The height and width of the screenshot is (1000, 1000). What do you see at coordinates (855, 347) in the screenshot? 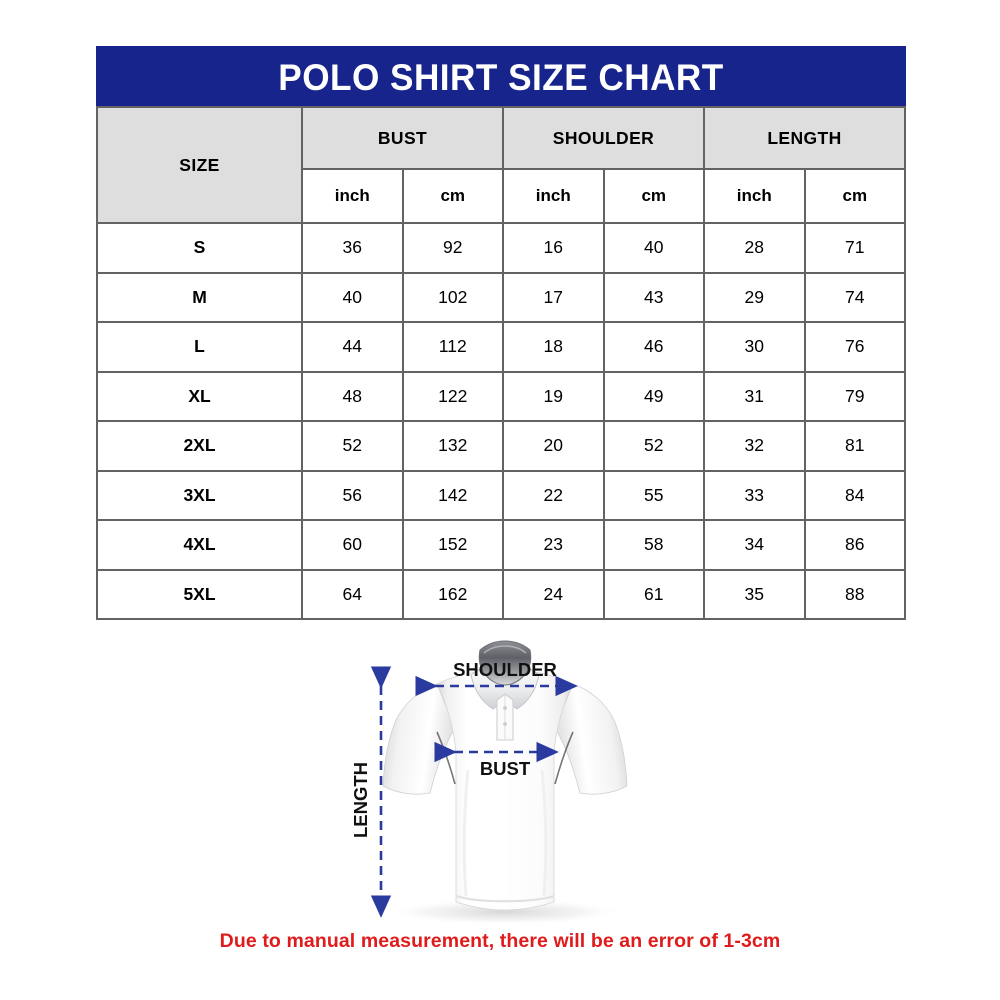
I see `cell-length-cm: 76` at bounding box center [855, 347].